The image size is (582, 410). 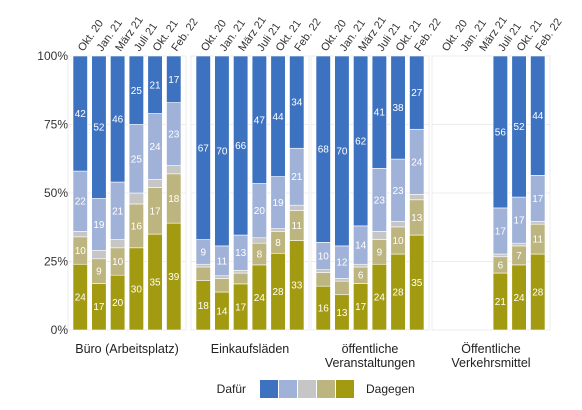 What do you see at coordinates (204, 148) in the screenshot?
I see `data-label: 67` at bounding box center [204, 148].